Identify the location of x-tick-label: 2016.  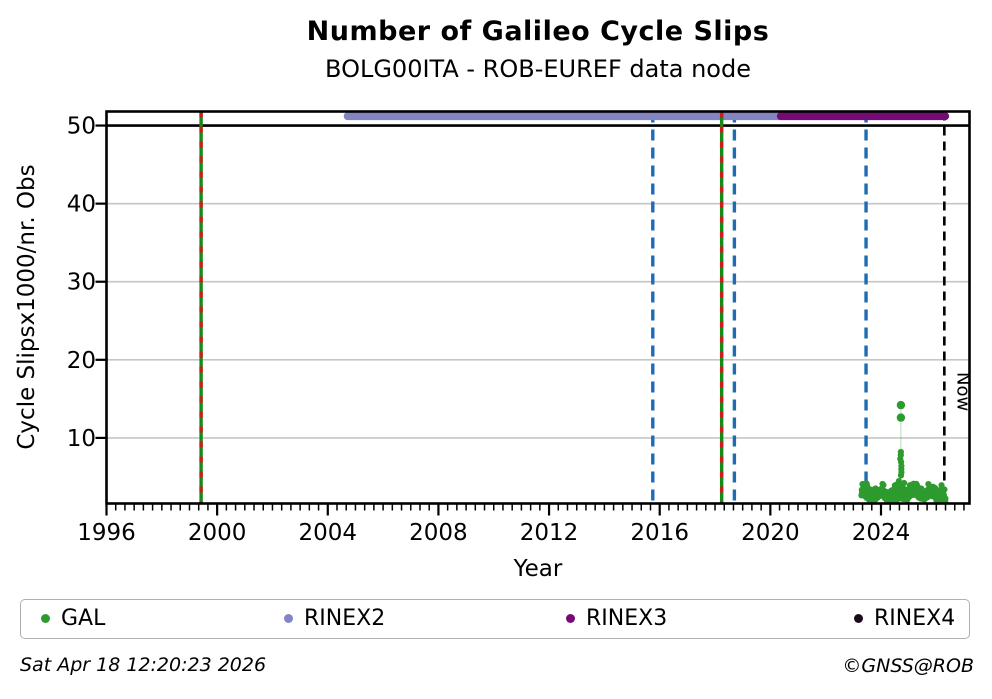
(659, 533).